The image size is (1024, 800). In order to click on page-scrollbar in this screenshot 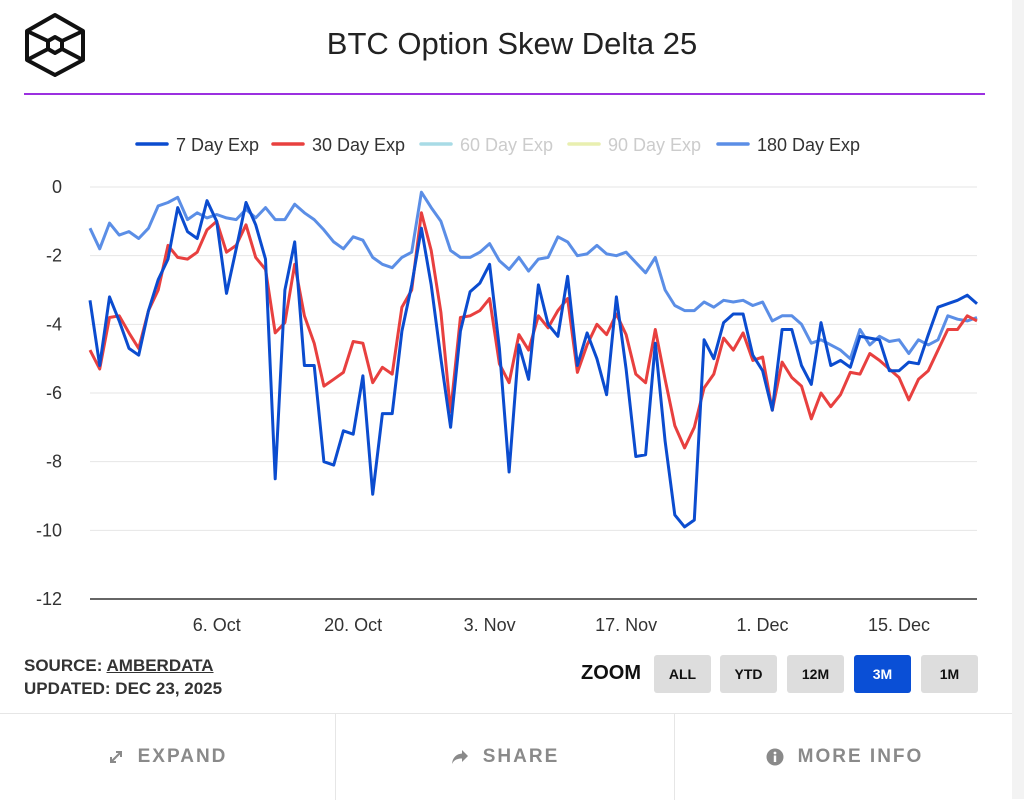, I will do `click(1018, 399)`.